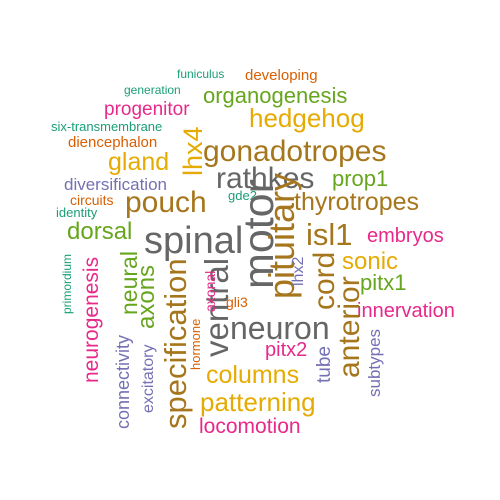 The image size is (500, 500). I want to click on word-circuits: circuits, so click(92, 200).